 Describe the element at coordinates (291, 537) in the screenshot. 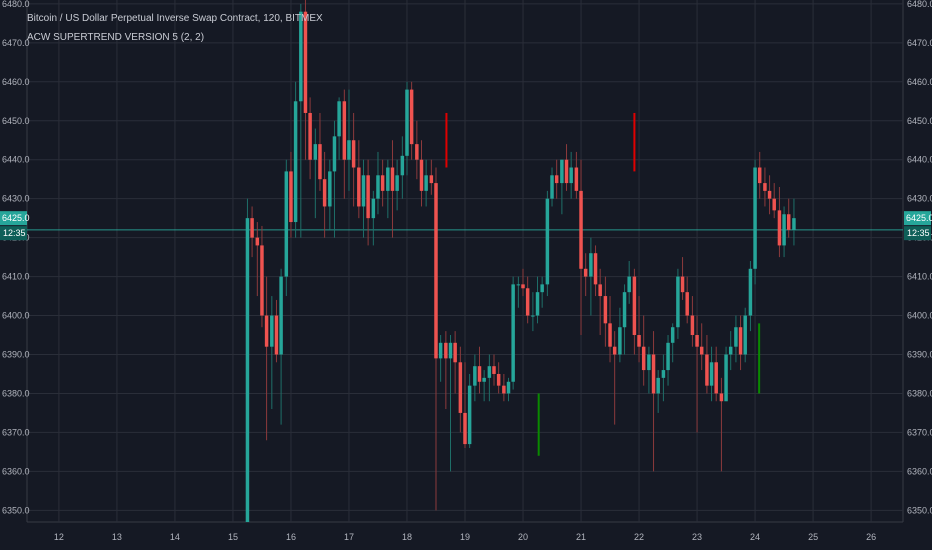

I see `x-tick-label: 16` at that location.